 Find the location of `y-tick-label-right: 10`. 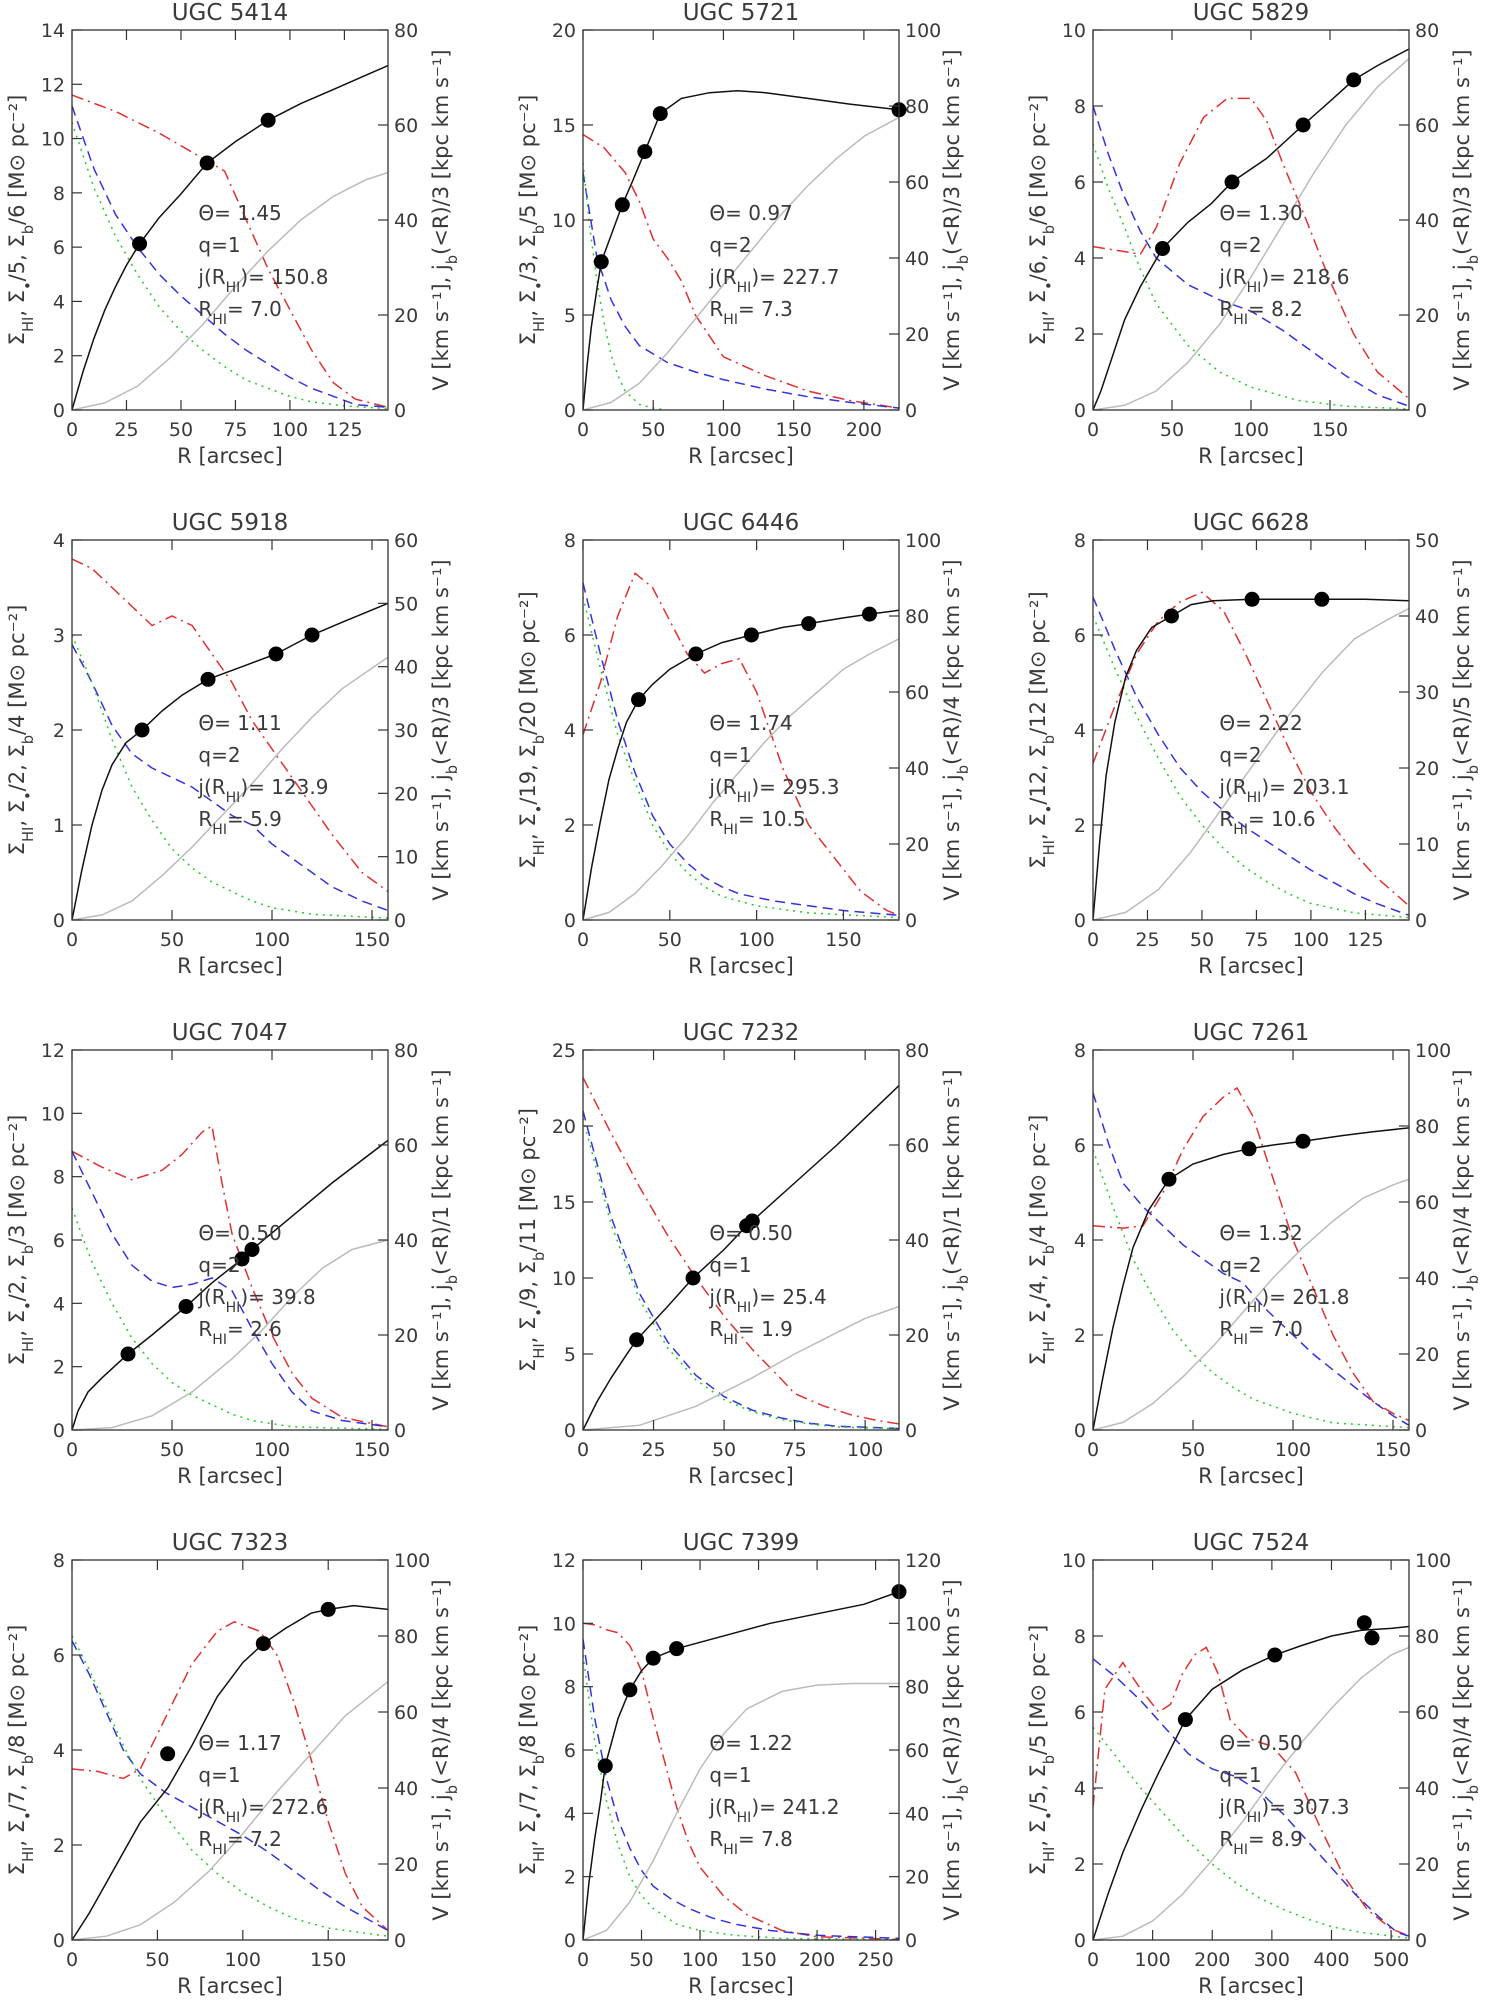

y-tick-label-right: 10 is located at coordinates (406, 858).